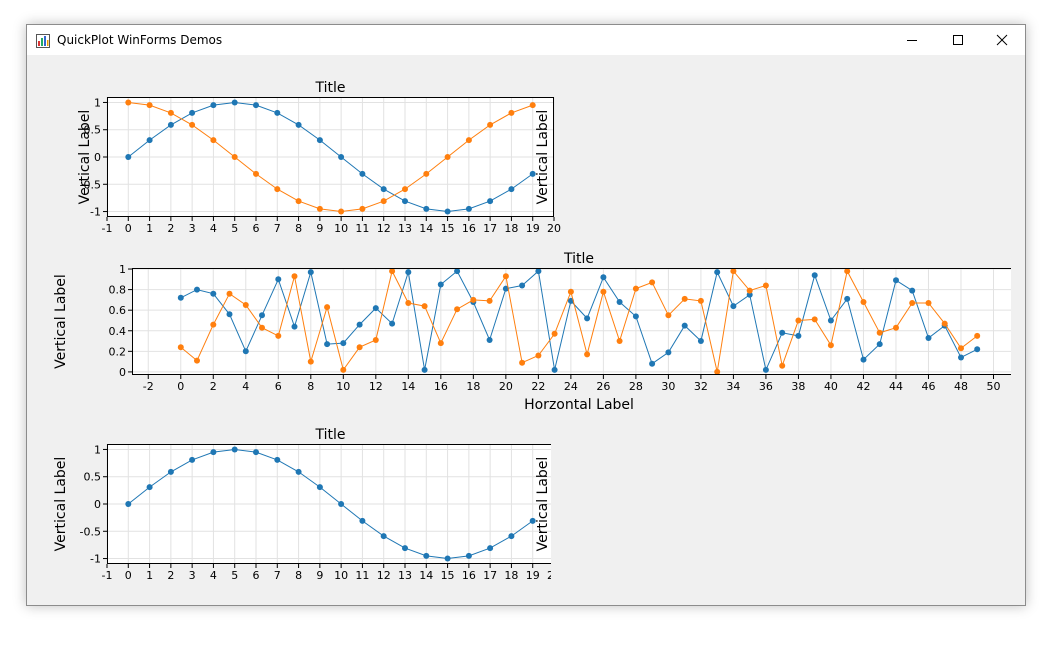  What do you see at coordinates (213, 386) in the screenshot?
I see `x-tick-label: 2` at bounding box center [213, 386].